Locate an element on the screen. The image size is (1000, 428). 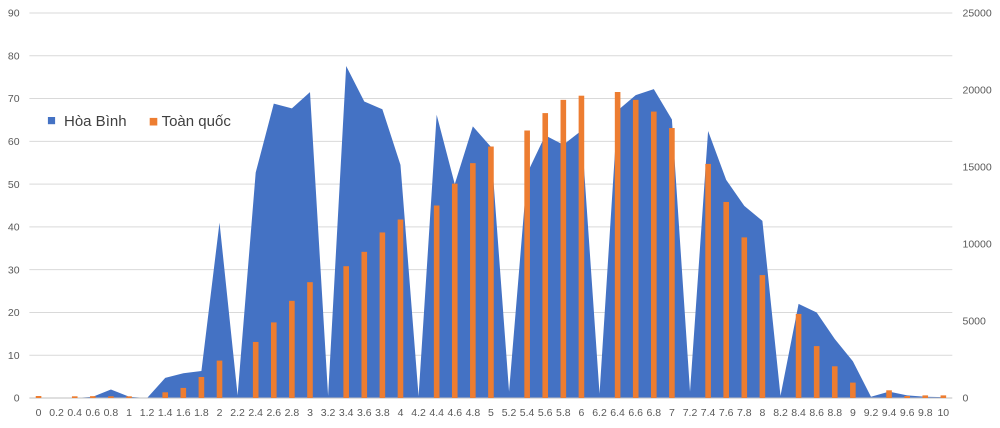
svg-text: 5.2 is located at coordinates (509, 413).